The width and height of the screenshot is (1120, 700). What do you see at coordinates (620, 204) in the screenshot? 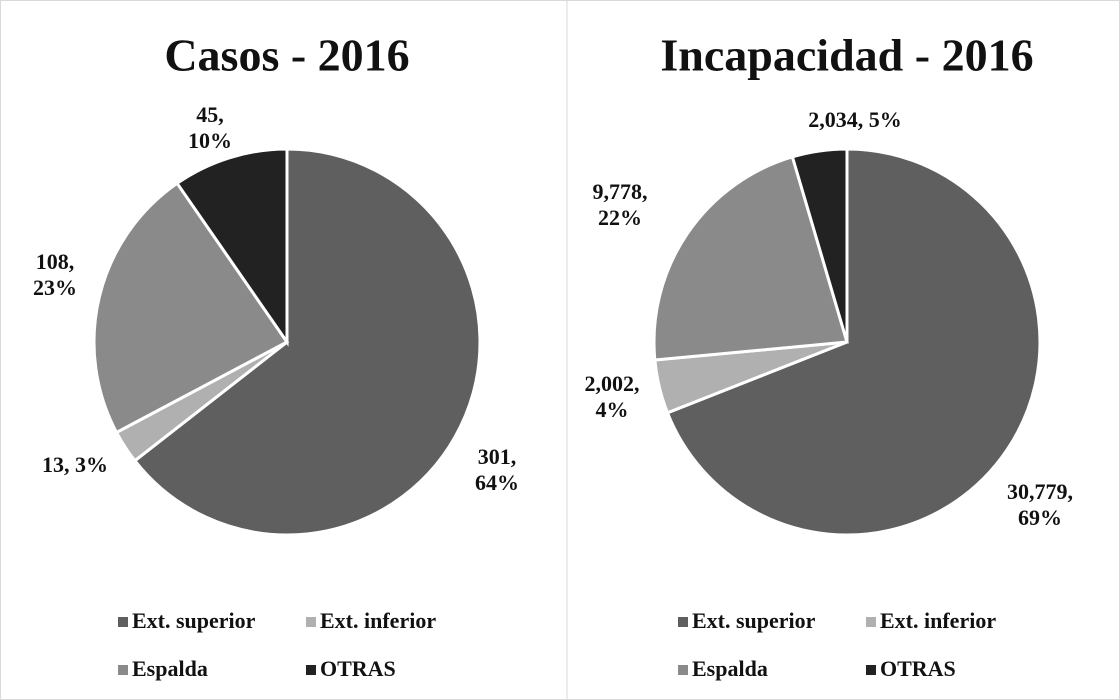
I see `data-label: 9,778, 22%` at bounding box center [620, 204].